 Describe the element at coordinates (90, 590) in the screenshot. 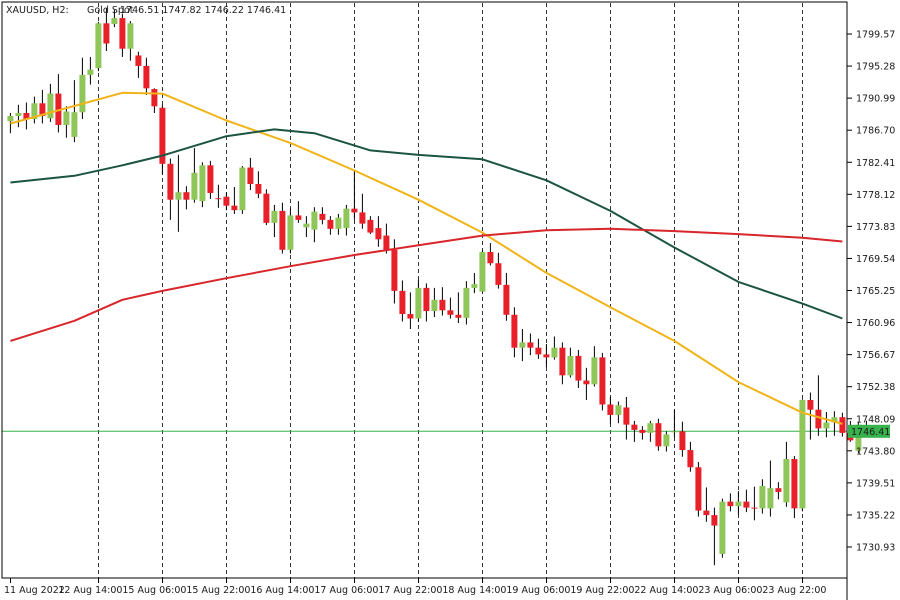

I see `x-tick-label: 12 Aug 14:00` at that location.